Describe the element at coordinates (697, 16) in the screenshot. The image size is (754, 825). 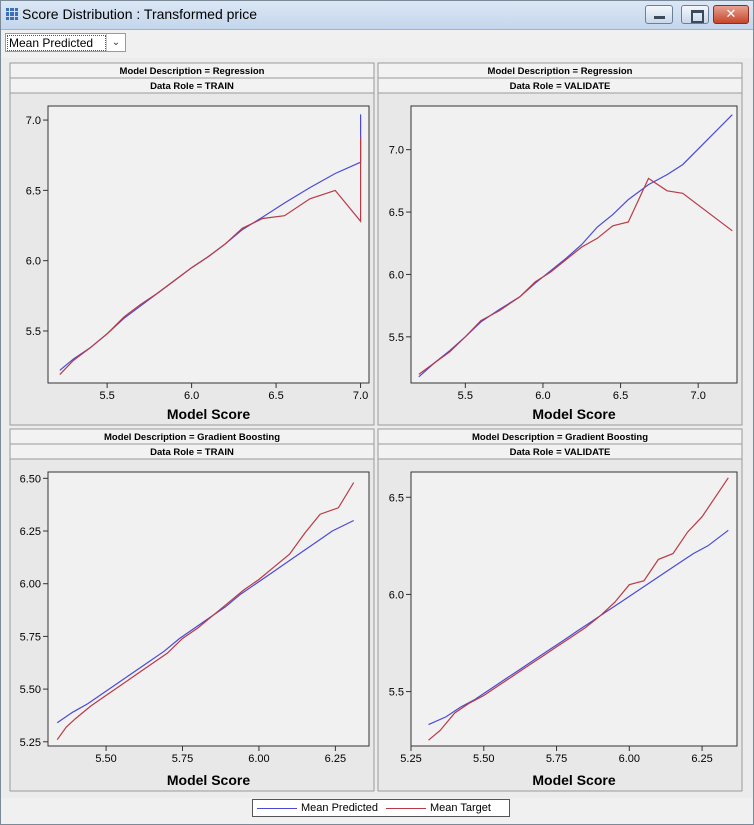
I see `maximize-icon` at that location.